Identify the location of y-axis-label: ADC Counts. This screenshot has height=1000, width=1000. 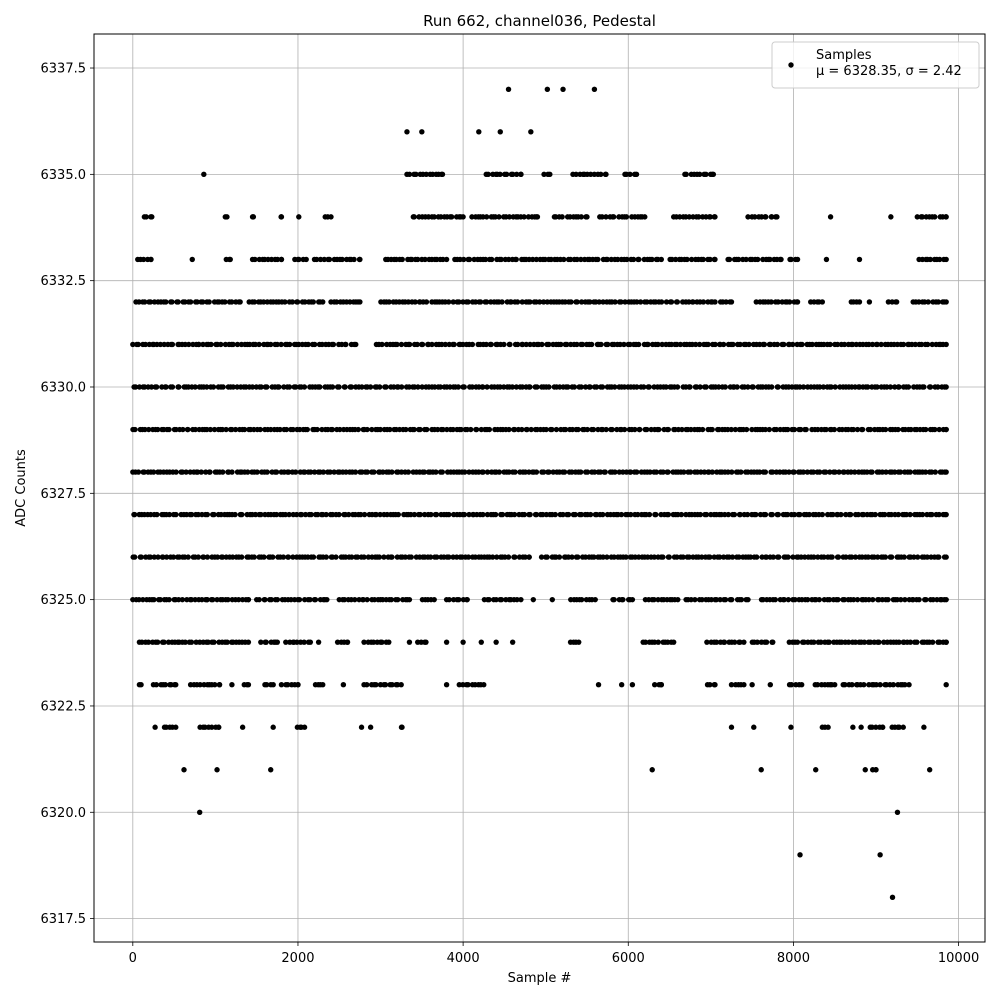
(21, 488).